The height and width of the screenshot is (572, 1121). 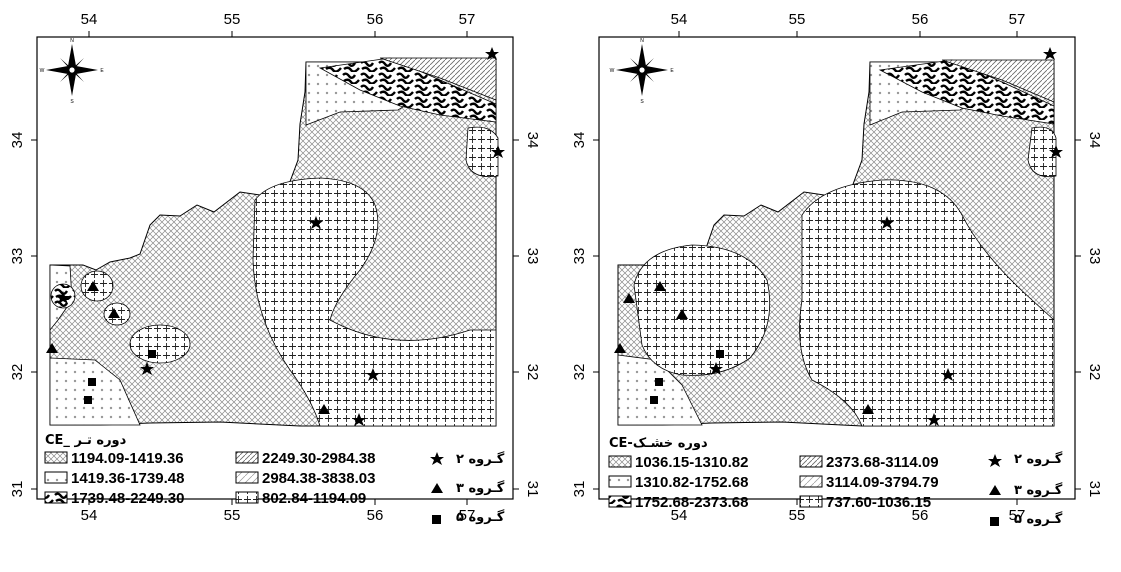 I want to click on legend-label: 802.84-1194.09, so click(x=314, y=498).